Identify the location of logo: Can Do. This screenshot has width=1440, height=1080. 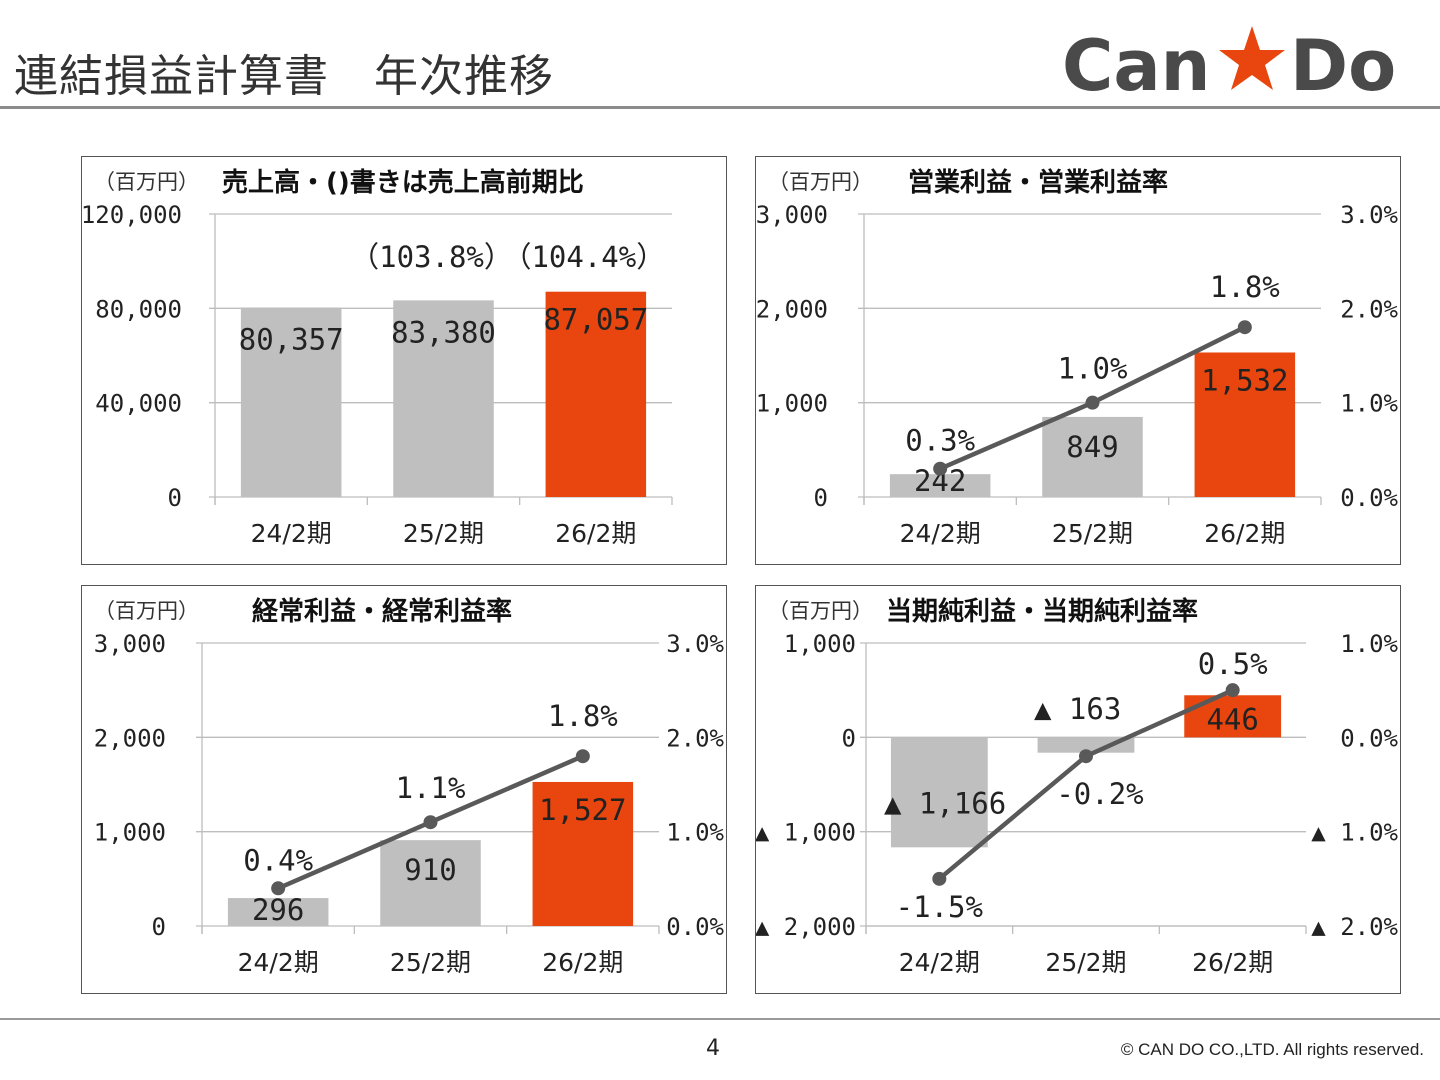
(1229, 66).